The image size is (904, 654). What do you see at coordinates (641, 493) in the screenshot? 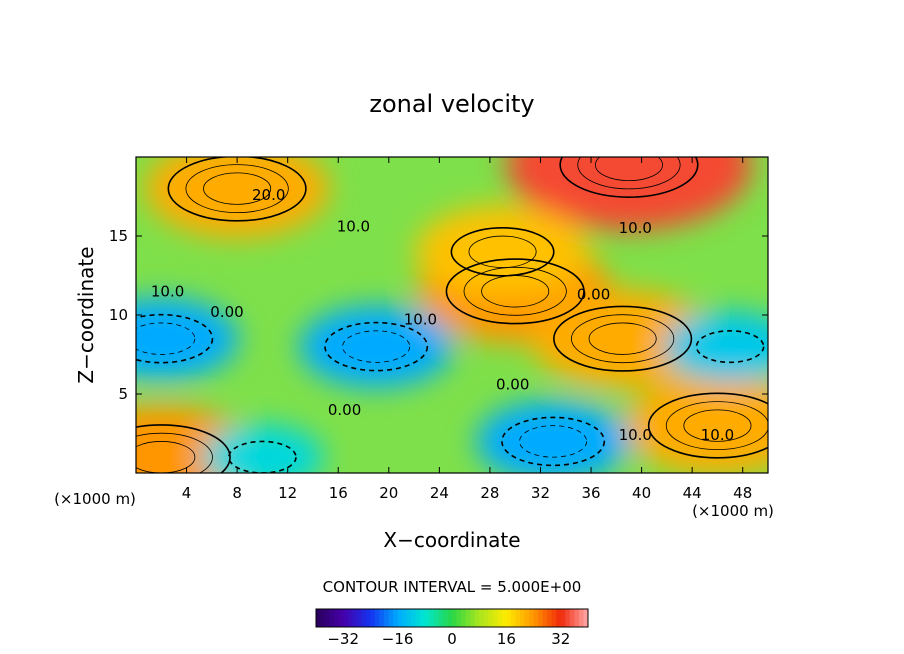
I see `x-tick-label: 40` at bounding box center [641, 493].